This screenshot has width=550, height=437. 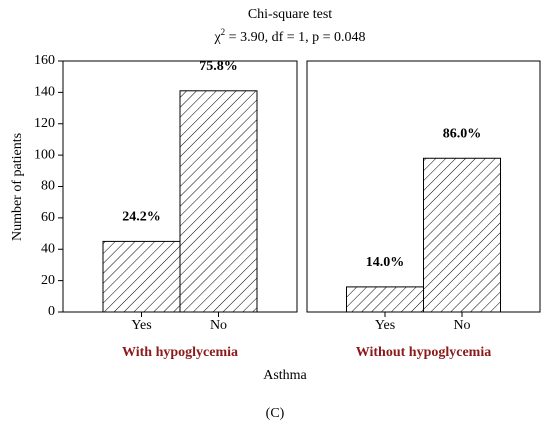 I want to click on y-tick-label: 160, so click(x=44, y=60).